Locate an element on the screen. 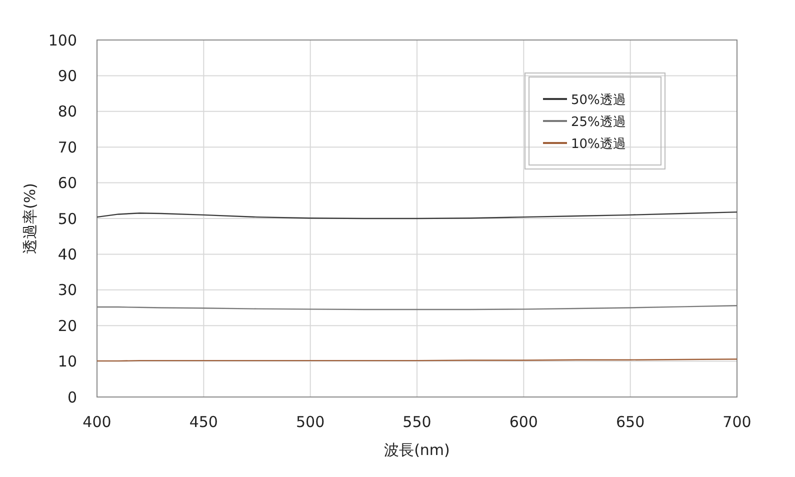  y-tick-label: 60 is located at coordinates (67, 183).